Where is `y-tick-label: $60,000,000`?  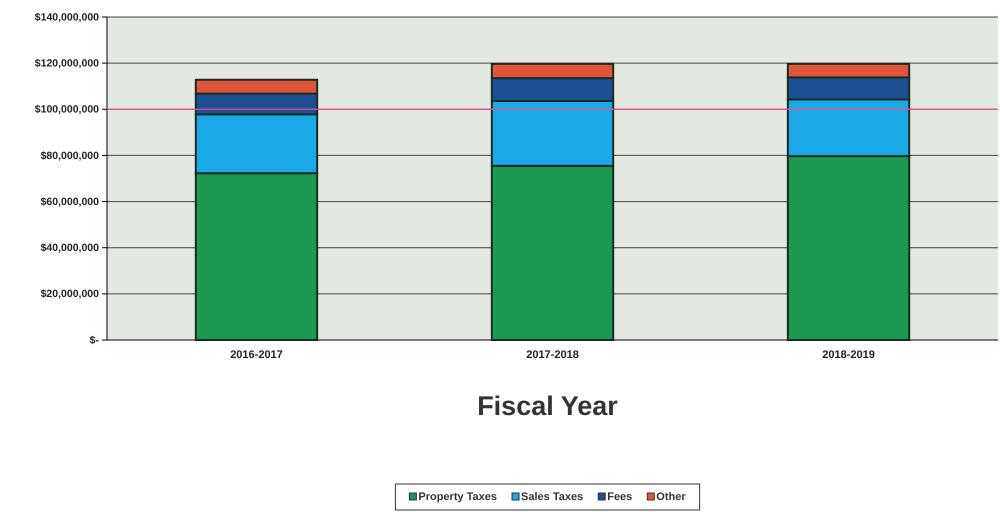 y-tick-label: $60,000,000 is located at coordinates (70, 202).